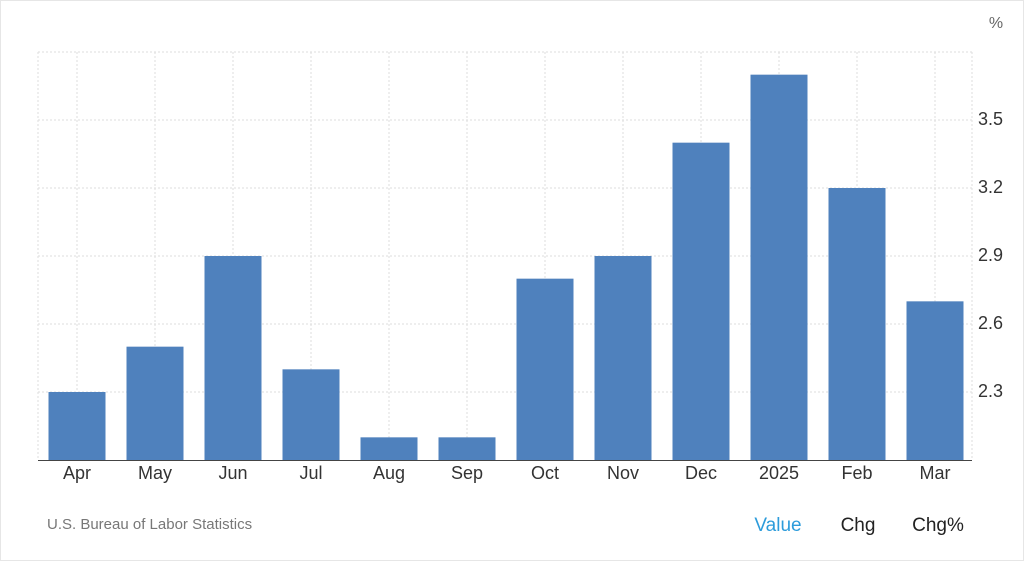 The width and height of the screenshot is (1024, 561). Describe the element at coordinates (990, 187) in the screenshot. I see `y-tick-label: 3.2` at that location.